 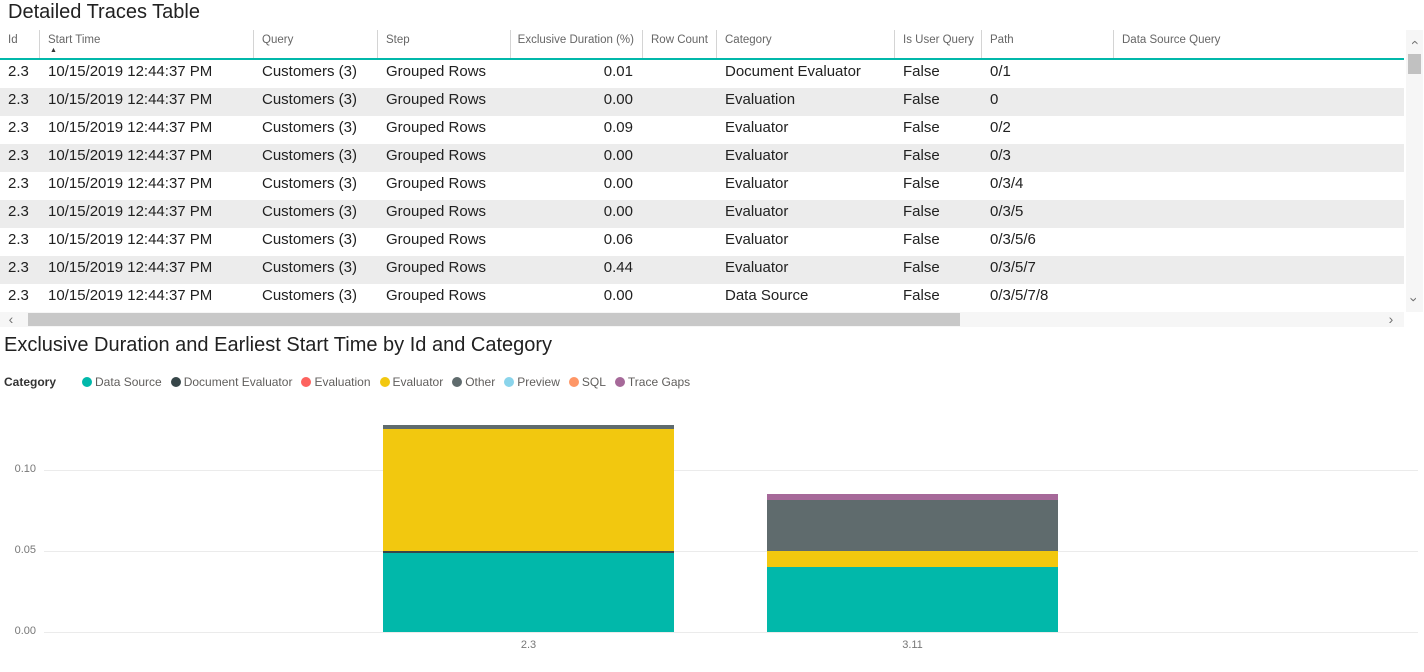 I want to click on column-header-label: Category, so click(x=748, y=40).